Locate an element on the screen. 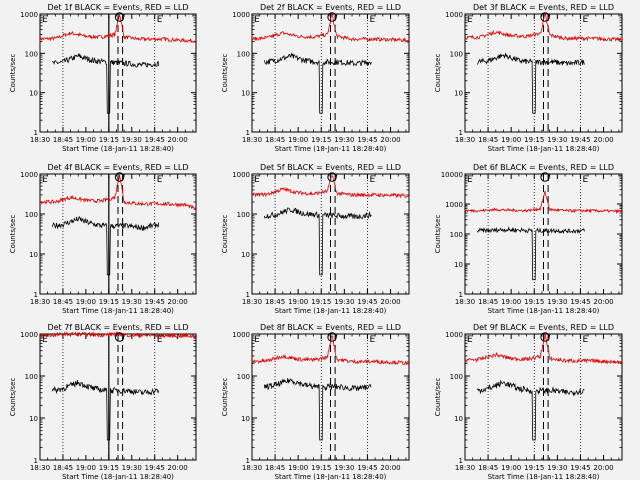 This screenshot has width=640, height=480. panel-title: Det 8f BLACK = Events, RED = LLD is located at coordinates (330, 327).